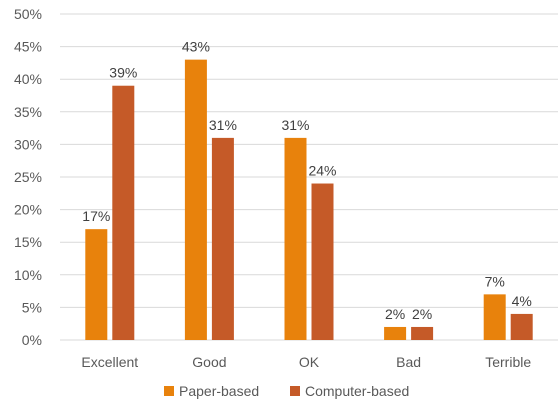 The image size is (560, 413). What do you see at coordinates (32, 340) in the screenshot?
I see `y-tick-label: 0%` at bounding box center [32, 340].